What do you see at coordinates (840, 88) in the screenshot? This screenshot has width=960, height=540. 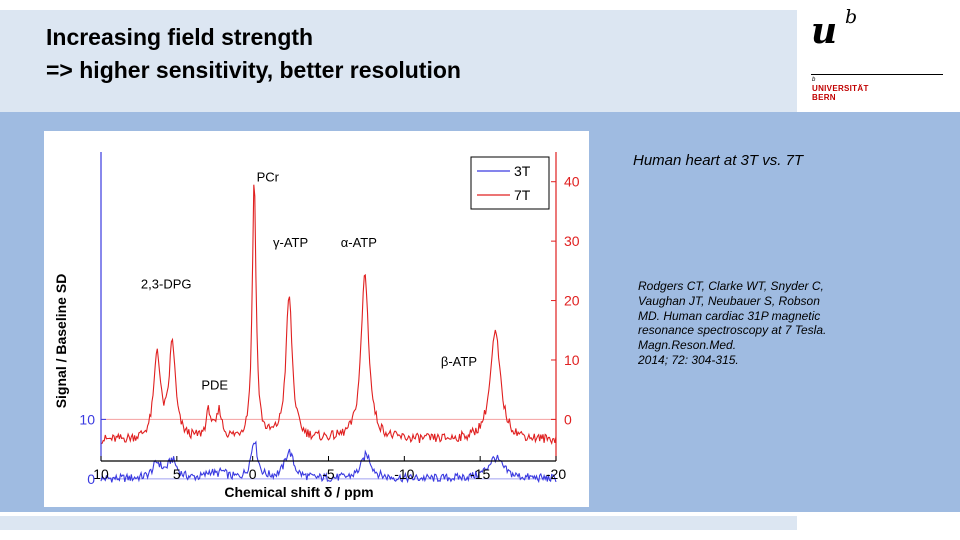 I see `logo-line-1: UNIVERSITÄT` at bounding box center [840, 88].